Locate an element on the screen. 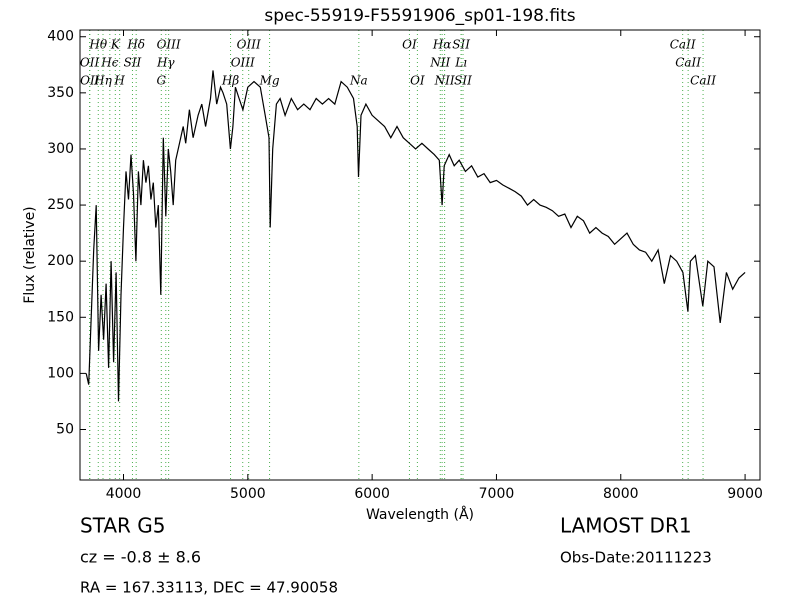  y-tick-label: 150 is located at coordinates (60, 317).